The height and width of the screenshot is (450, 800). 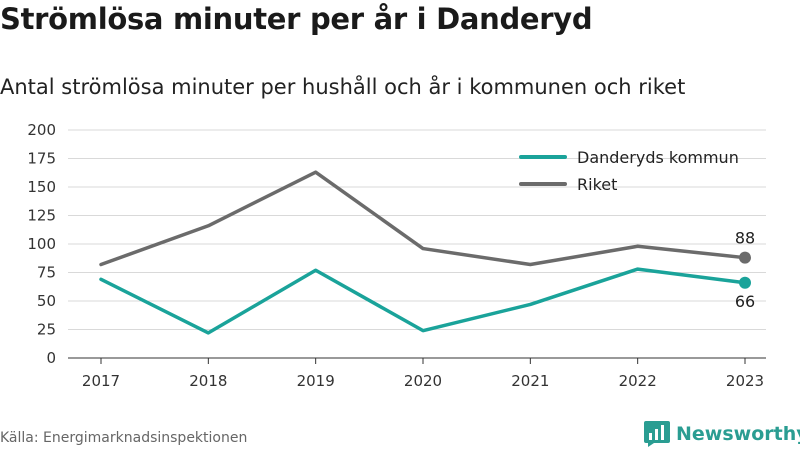 What do you see at coordinates (41, 130) in the screenshot?
I see `y-tick-label: 200` at bounding box center [41, 130].